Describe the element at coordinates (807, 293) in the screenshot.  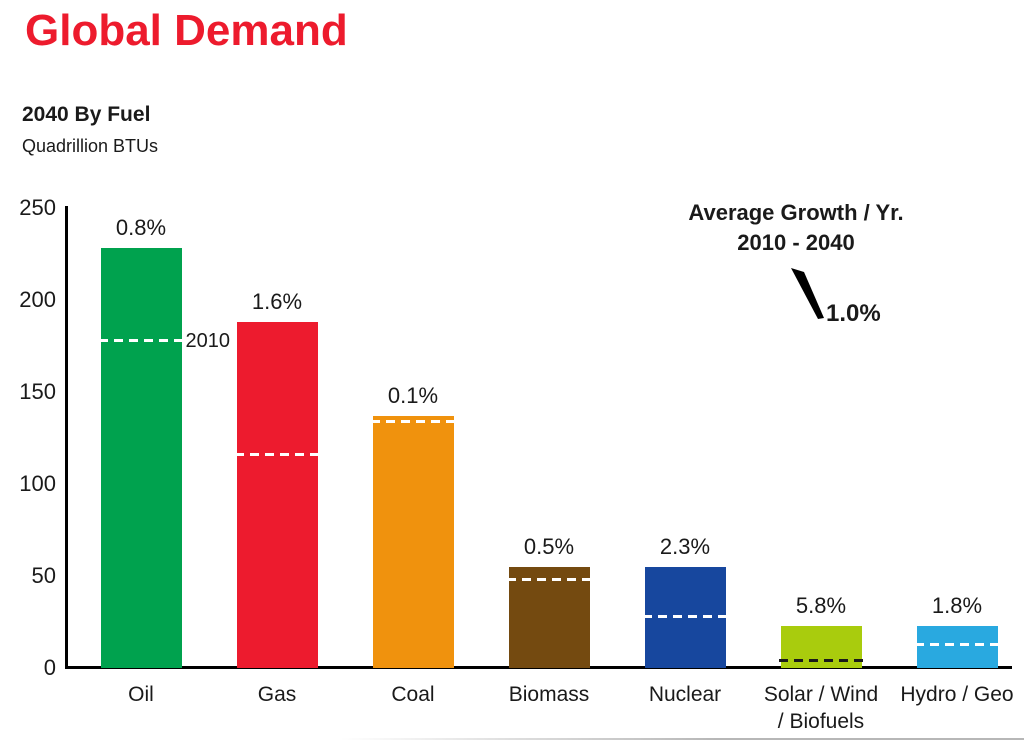
I see `swoosh-pointer-icon` at that location.